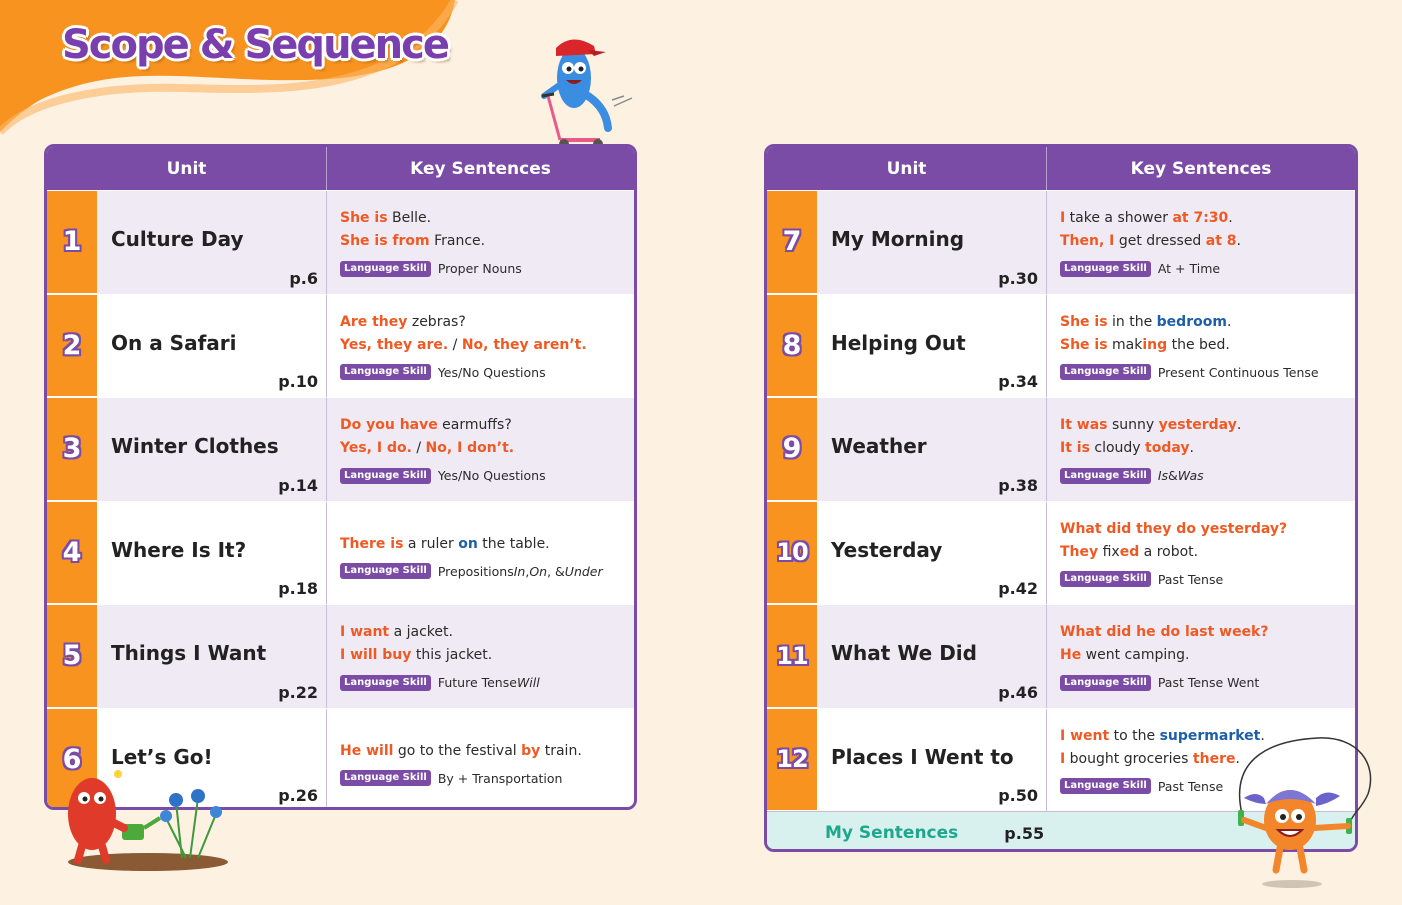  Describe the element at coordinates (1079, 551) in the screenshot. I see `sentence-fragment: They` at that location.